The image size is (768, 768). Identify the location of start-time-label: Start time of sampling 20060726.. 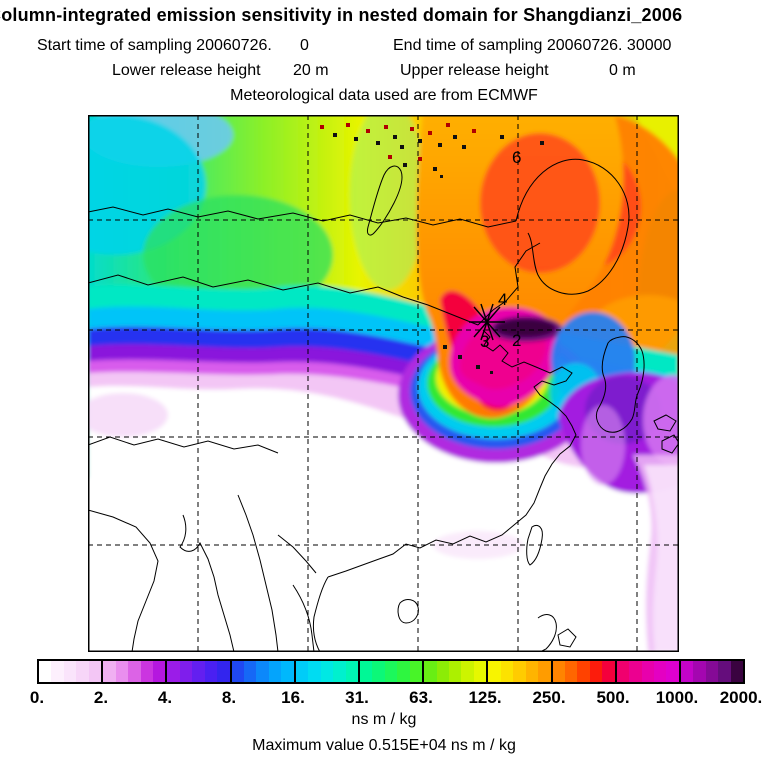
(154, 45).